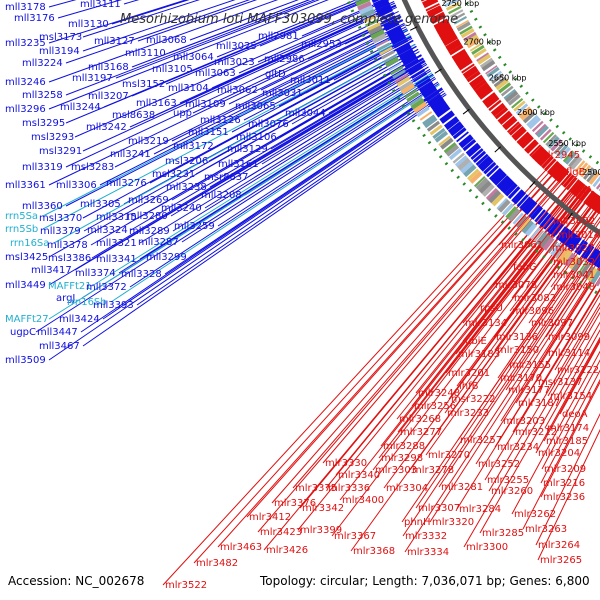 This screenshot has width=600, height=600. Describe the element at coordinates (116, 259) in the screenshot. I see `gene-label: mll3341` at that location.